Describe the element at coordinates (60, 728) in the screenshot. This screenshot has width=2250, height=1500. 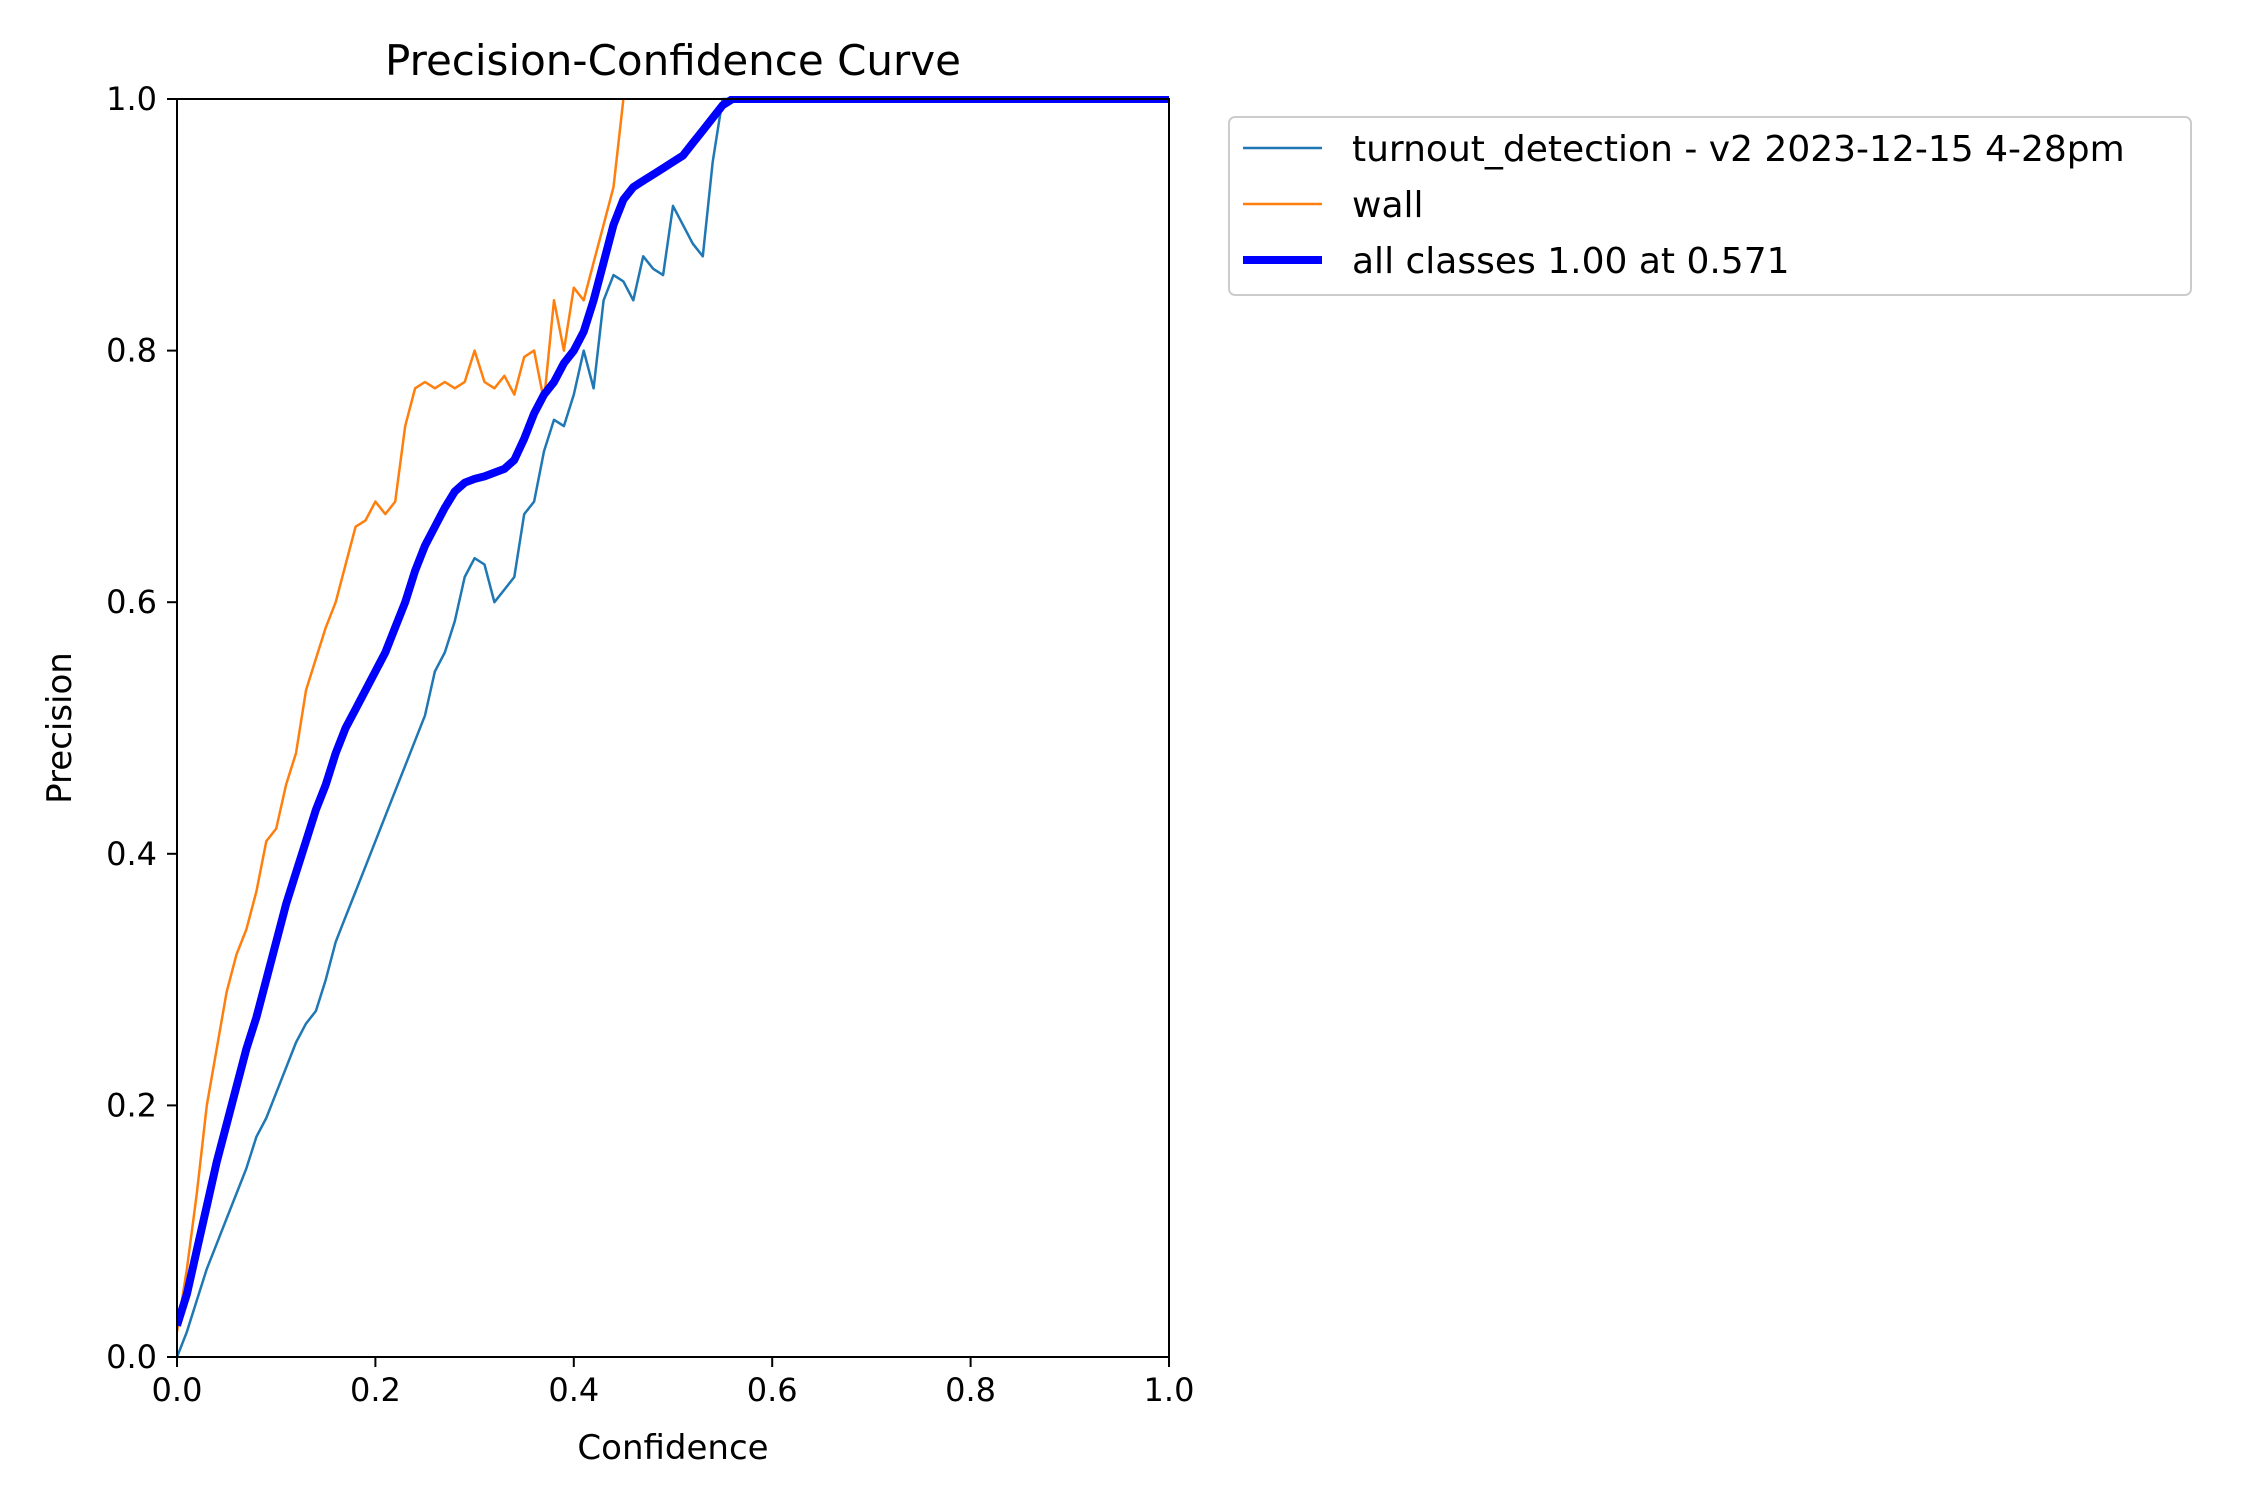
I see `y-axis-title: Precision` at that location.